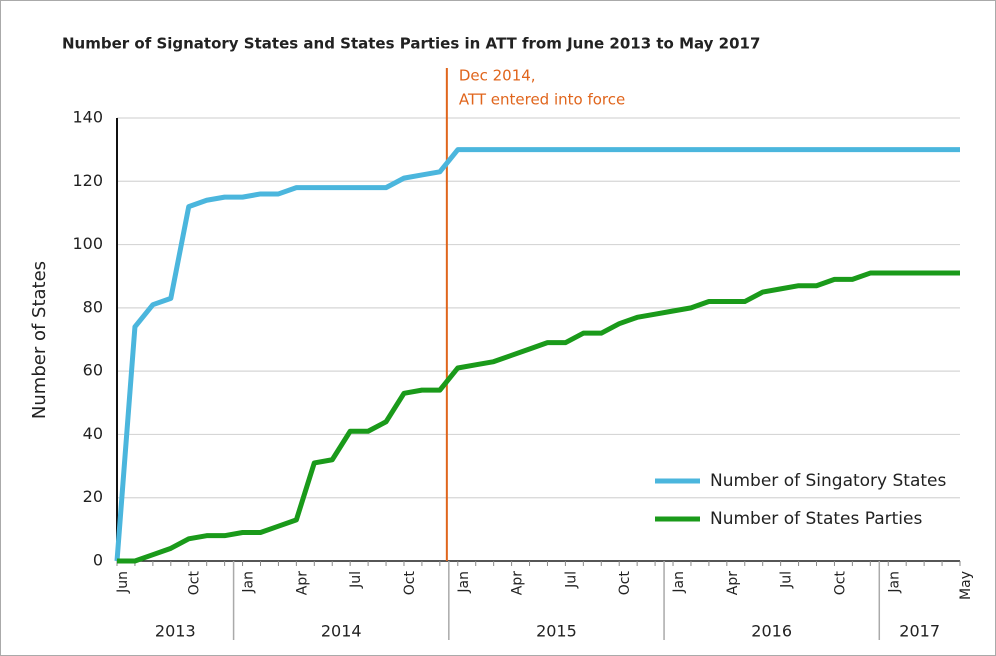  Describe the element at coordinates (816, 519) in the screenshot. I see `legend-label: Number of States Parties` at that location.